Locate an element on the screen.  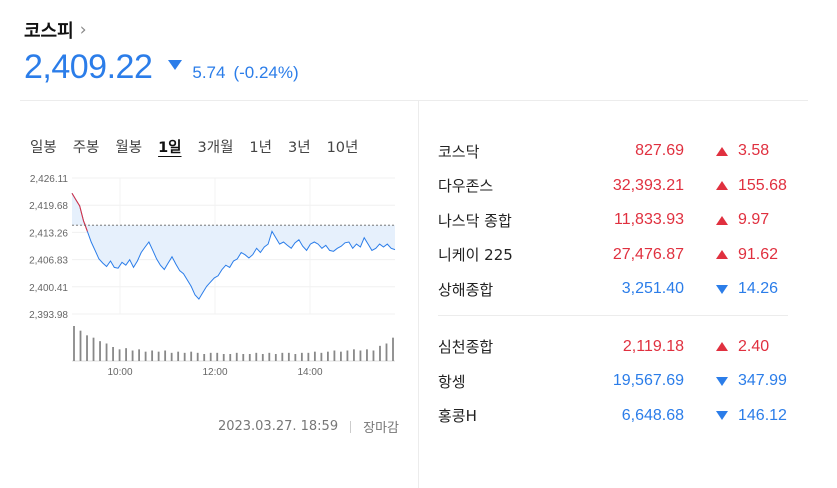
index-value: 11,833.93 is located at coordinates (649, 220).